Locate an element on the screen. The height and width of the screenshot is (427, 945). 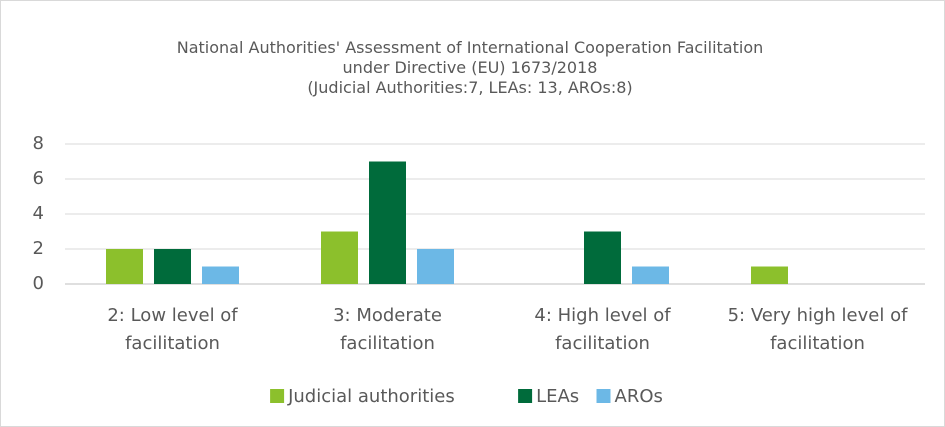
x-tick-label: 4: High level of facilitation is located at coordinates (602, 329).